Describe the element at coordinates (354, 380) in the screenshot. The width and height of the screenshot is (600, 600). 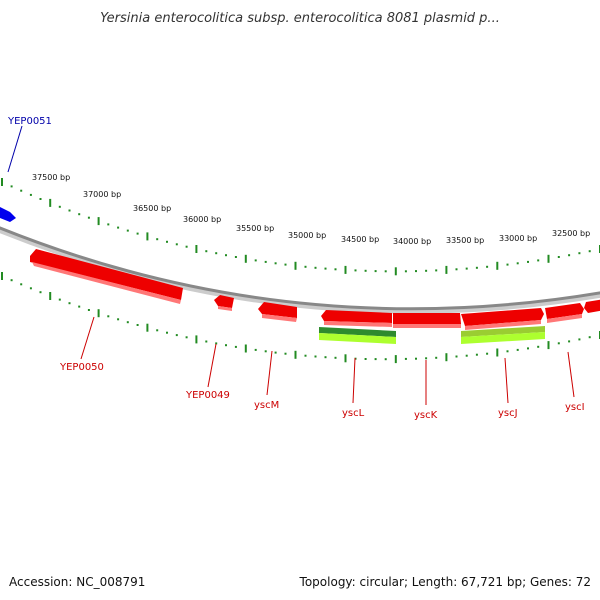
I see `leader-yscl` at that location.